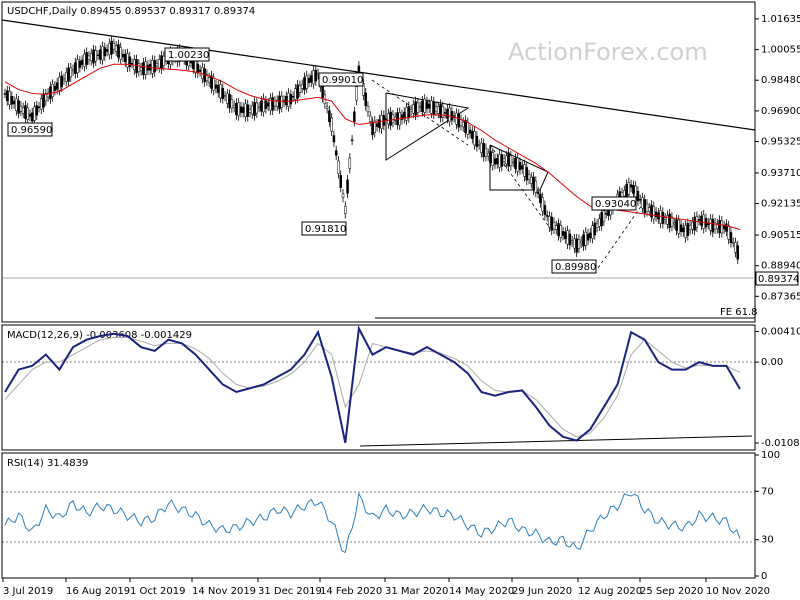 The height and width of the screenshot is (600, 800). What do you see at coordinates (575, 267) in the screenshot?
I see `level-label-5: 0.89980` at bounding box center [575, 267].